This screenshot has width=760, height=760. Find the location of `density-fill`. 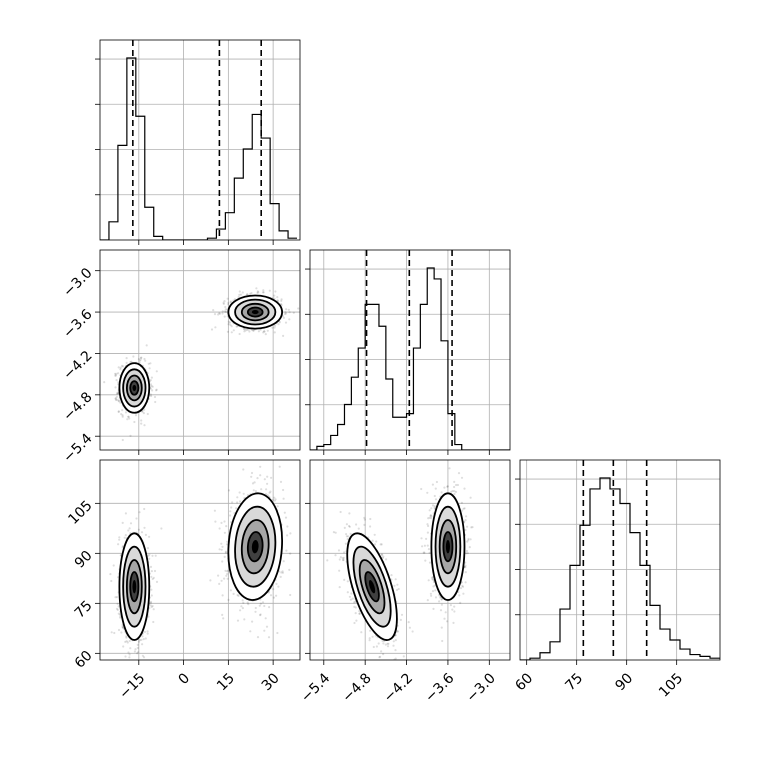

density-fill is located at coordinates (255, 547).